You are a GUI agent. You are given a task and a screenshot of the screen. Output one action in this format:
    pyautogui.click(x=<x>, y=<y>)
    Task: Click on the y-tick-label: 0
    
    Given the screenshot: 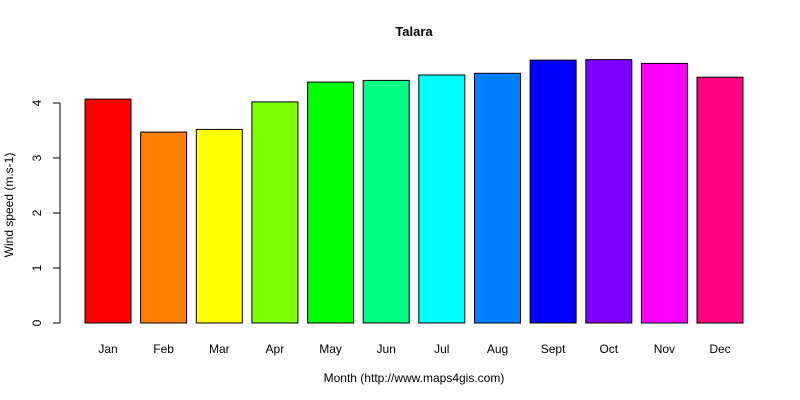 What is the action you would take?
    pyautogui.click(x=37, y=322)
    